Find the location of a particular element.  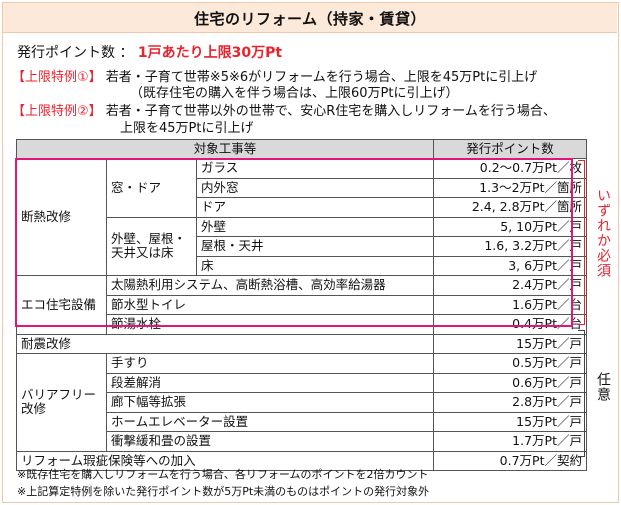

table-row: 外壁、屋根・天井又は床 外壁 5, 10万Pt／戸 is located at coordinates (302, 246).